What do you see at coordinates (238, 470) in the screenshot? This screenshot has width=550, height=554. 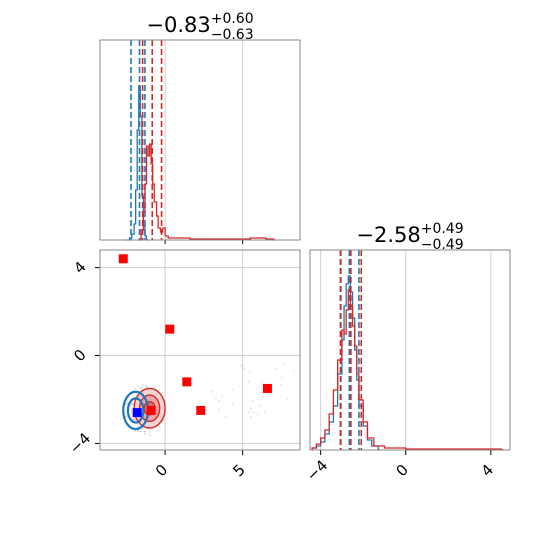 I see `panel-bottom-left-x-tick-label: 5` at bounding box center [238, 470].